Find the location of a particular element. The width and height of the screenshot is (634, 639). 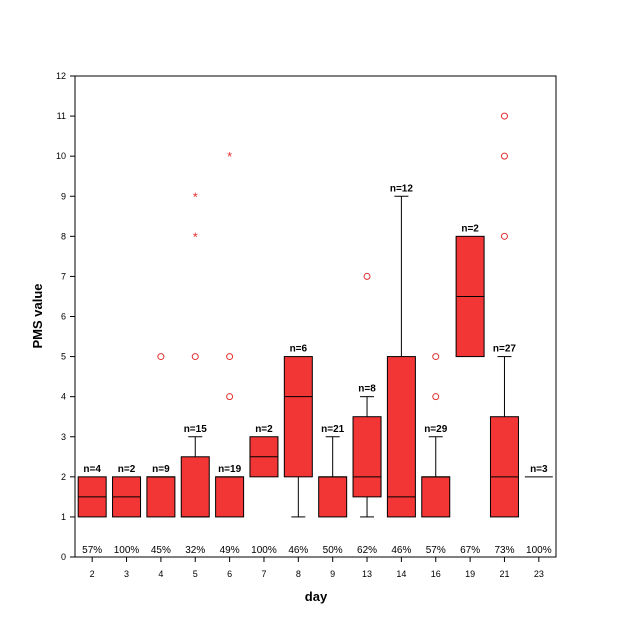

box-group-day-9: n=21 50% is located at coordinates (333, 490).